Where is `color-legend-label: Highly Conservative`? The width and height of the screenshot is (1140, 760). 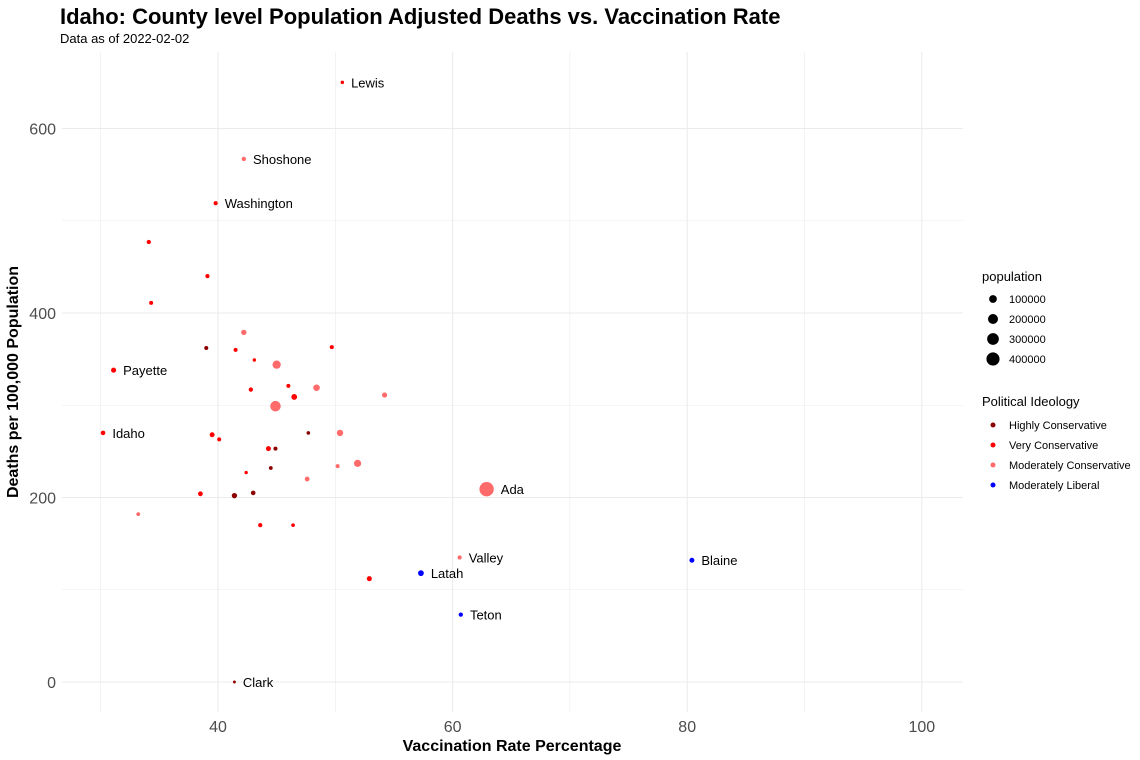
color-legend-label: Highly Conservative is located at coordinates (1058, 426).